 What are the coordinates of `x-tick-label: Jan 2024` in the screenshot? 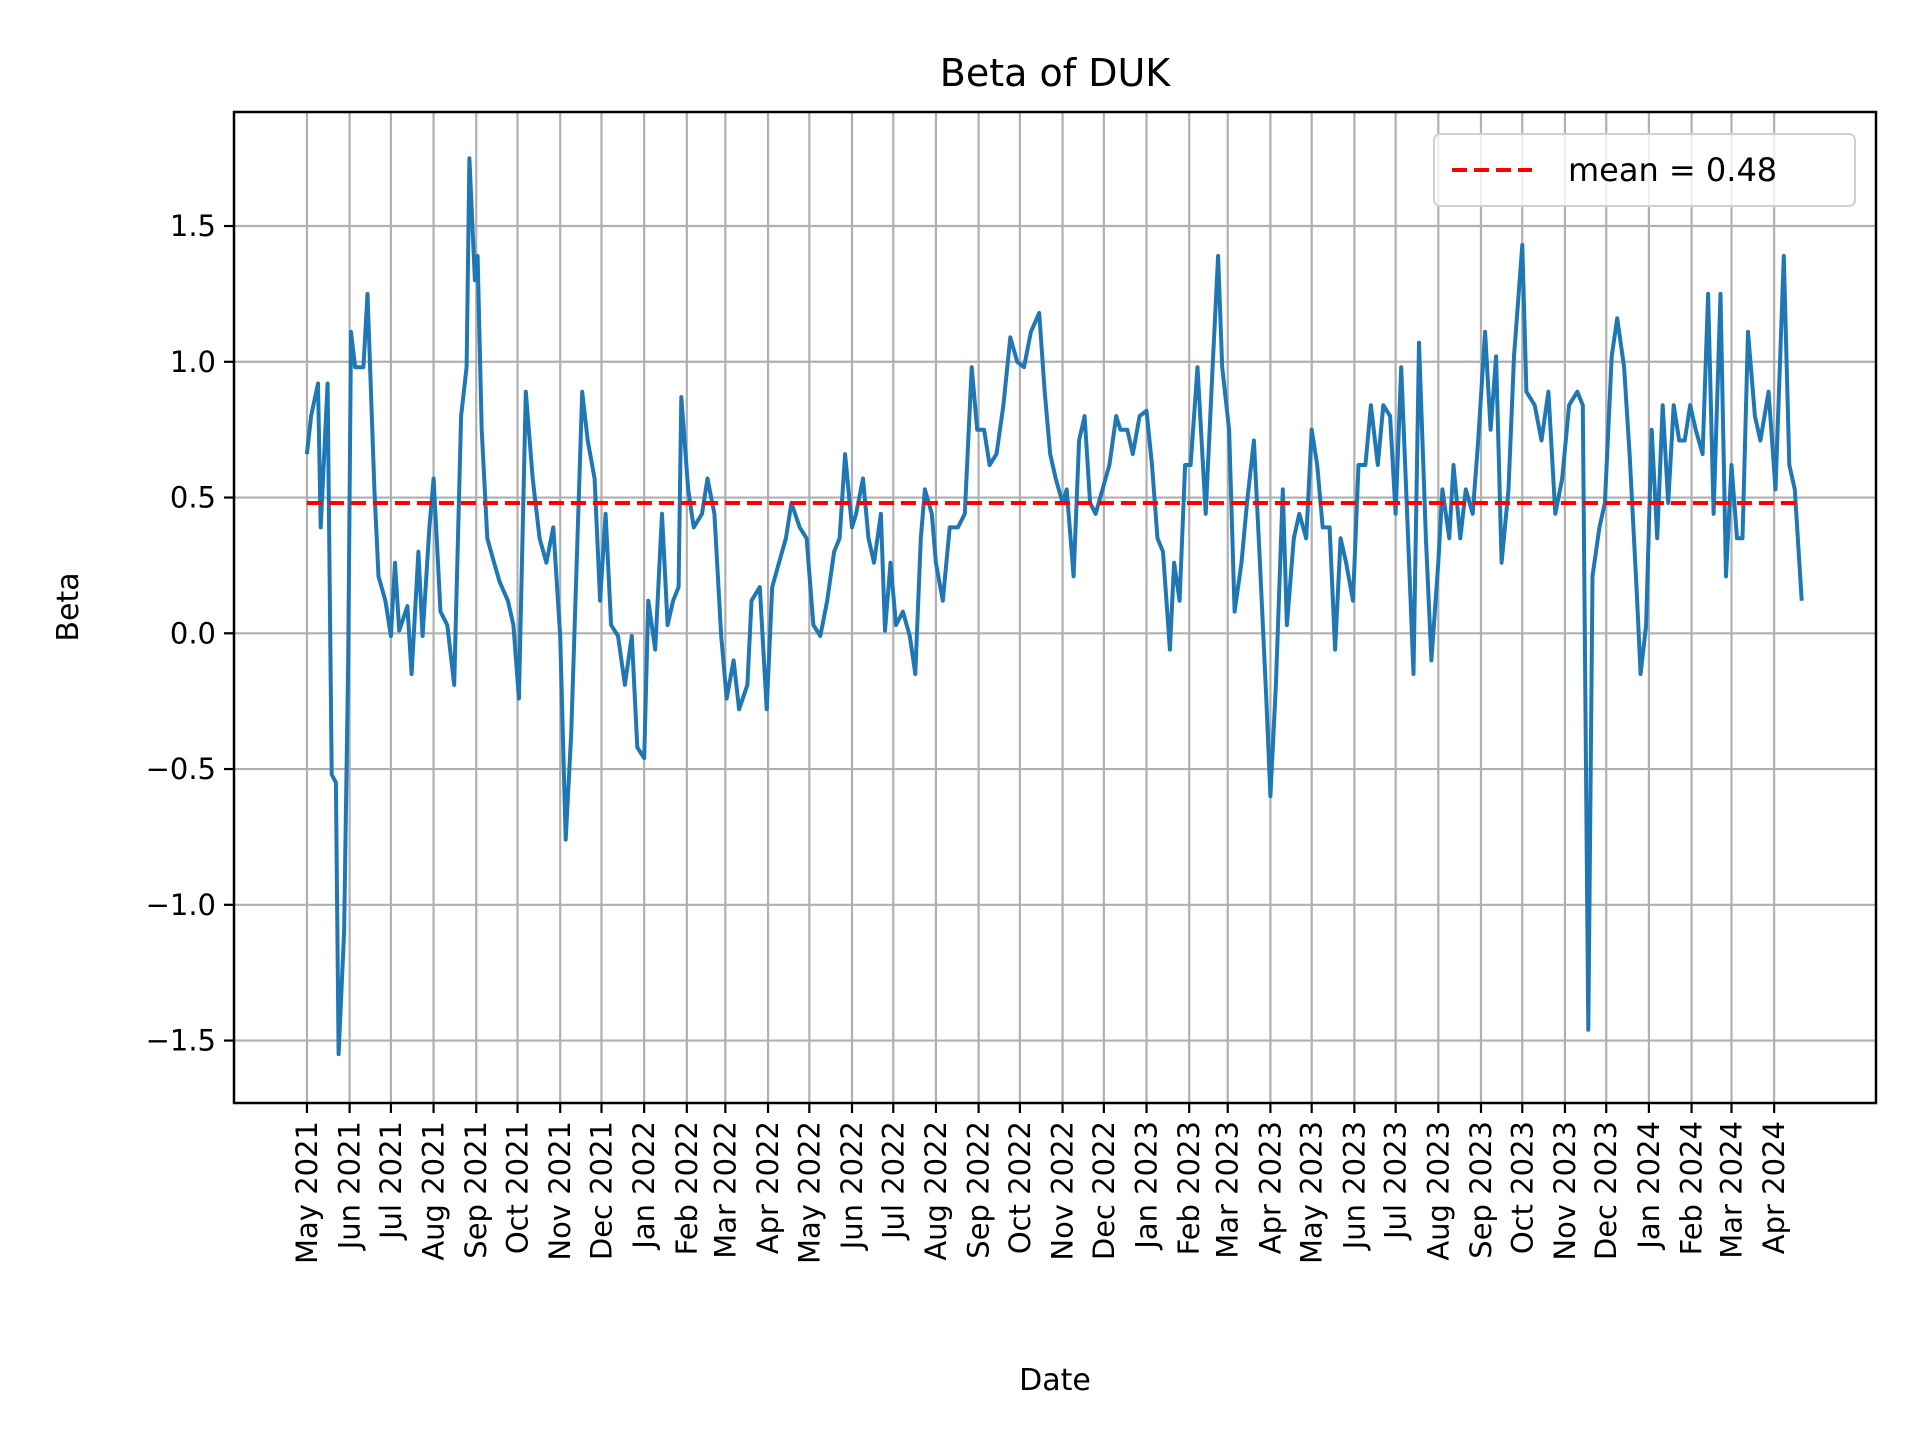 It's located at (1649, 1186).